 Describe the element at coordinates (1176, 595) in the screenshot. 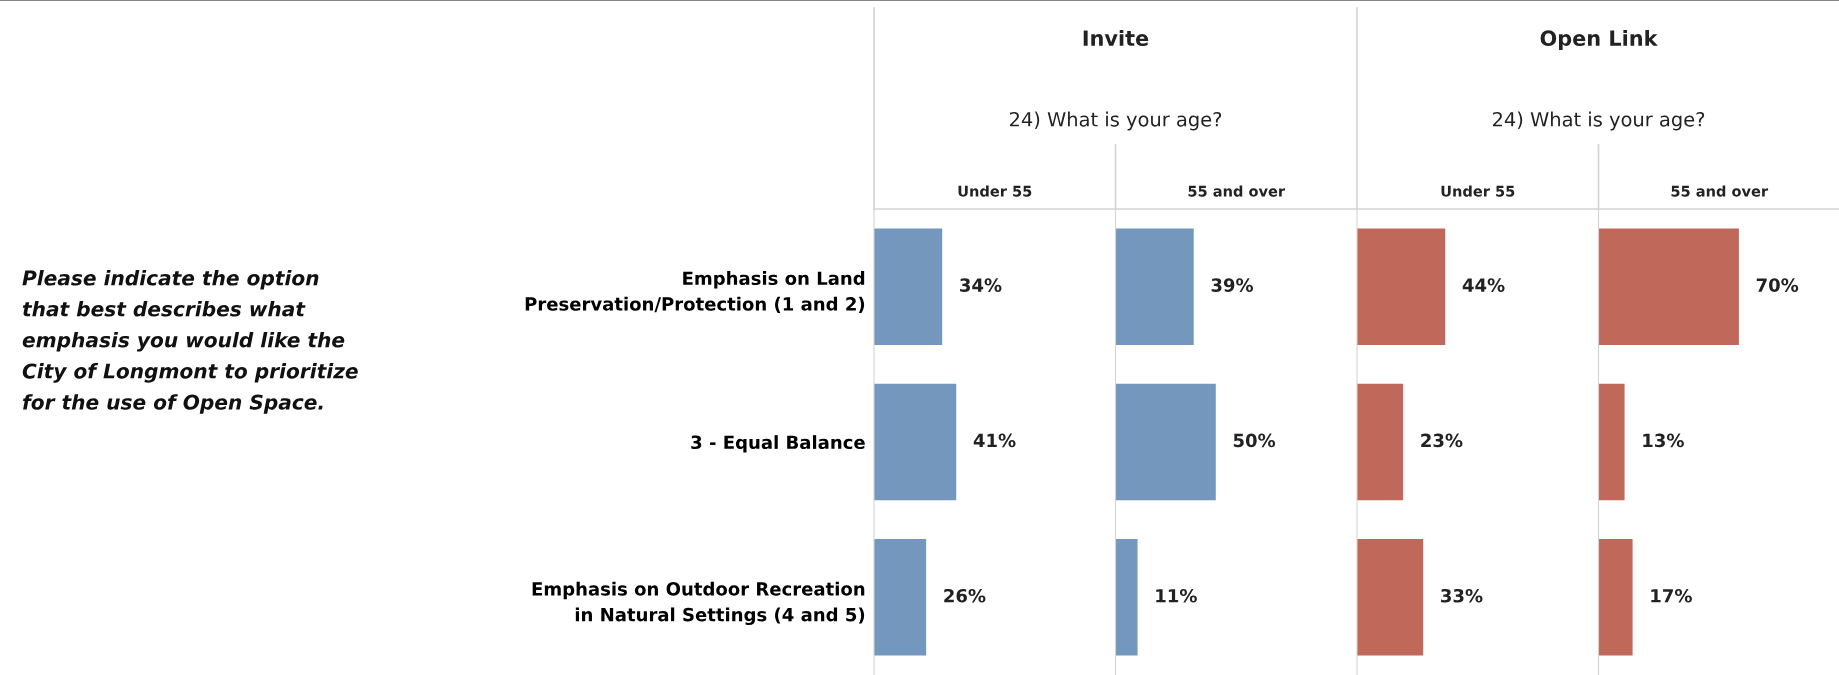

I see `data-label: 11%` at that location.